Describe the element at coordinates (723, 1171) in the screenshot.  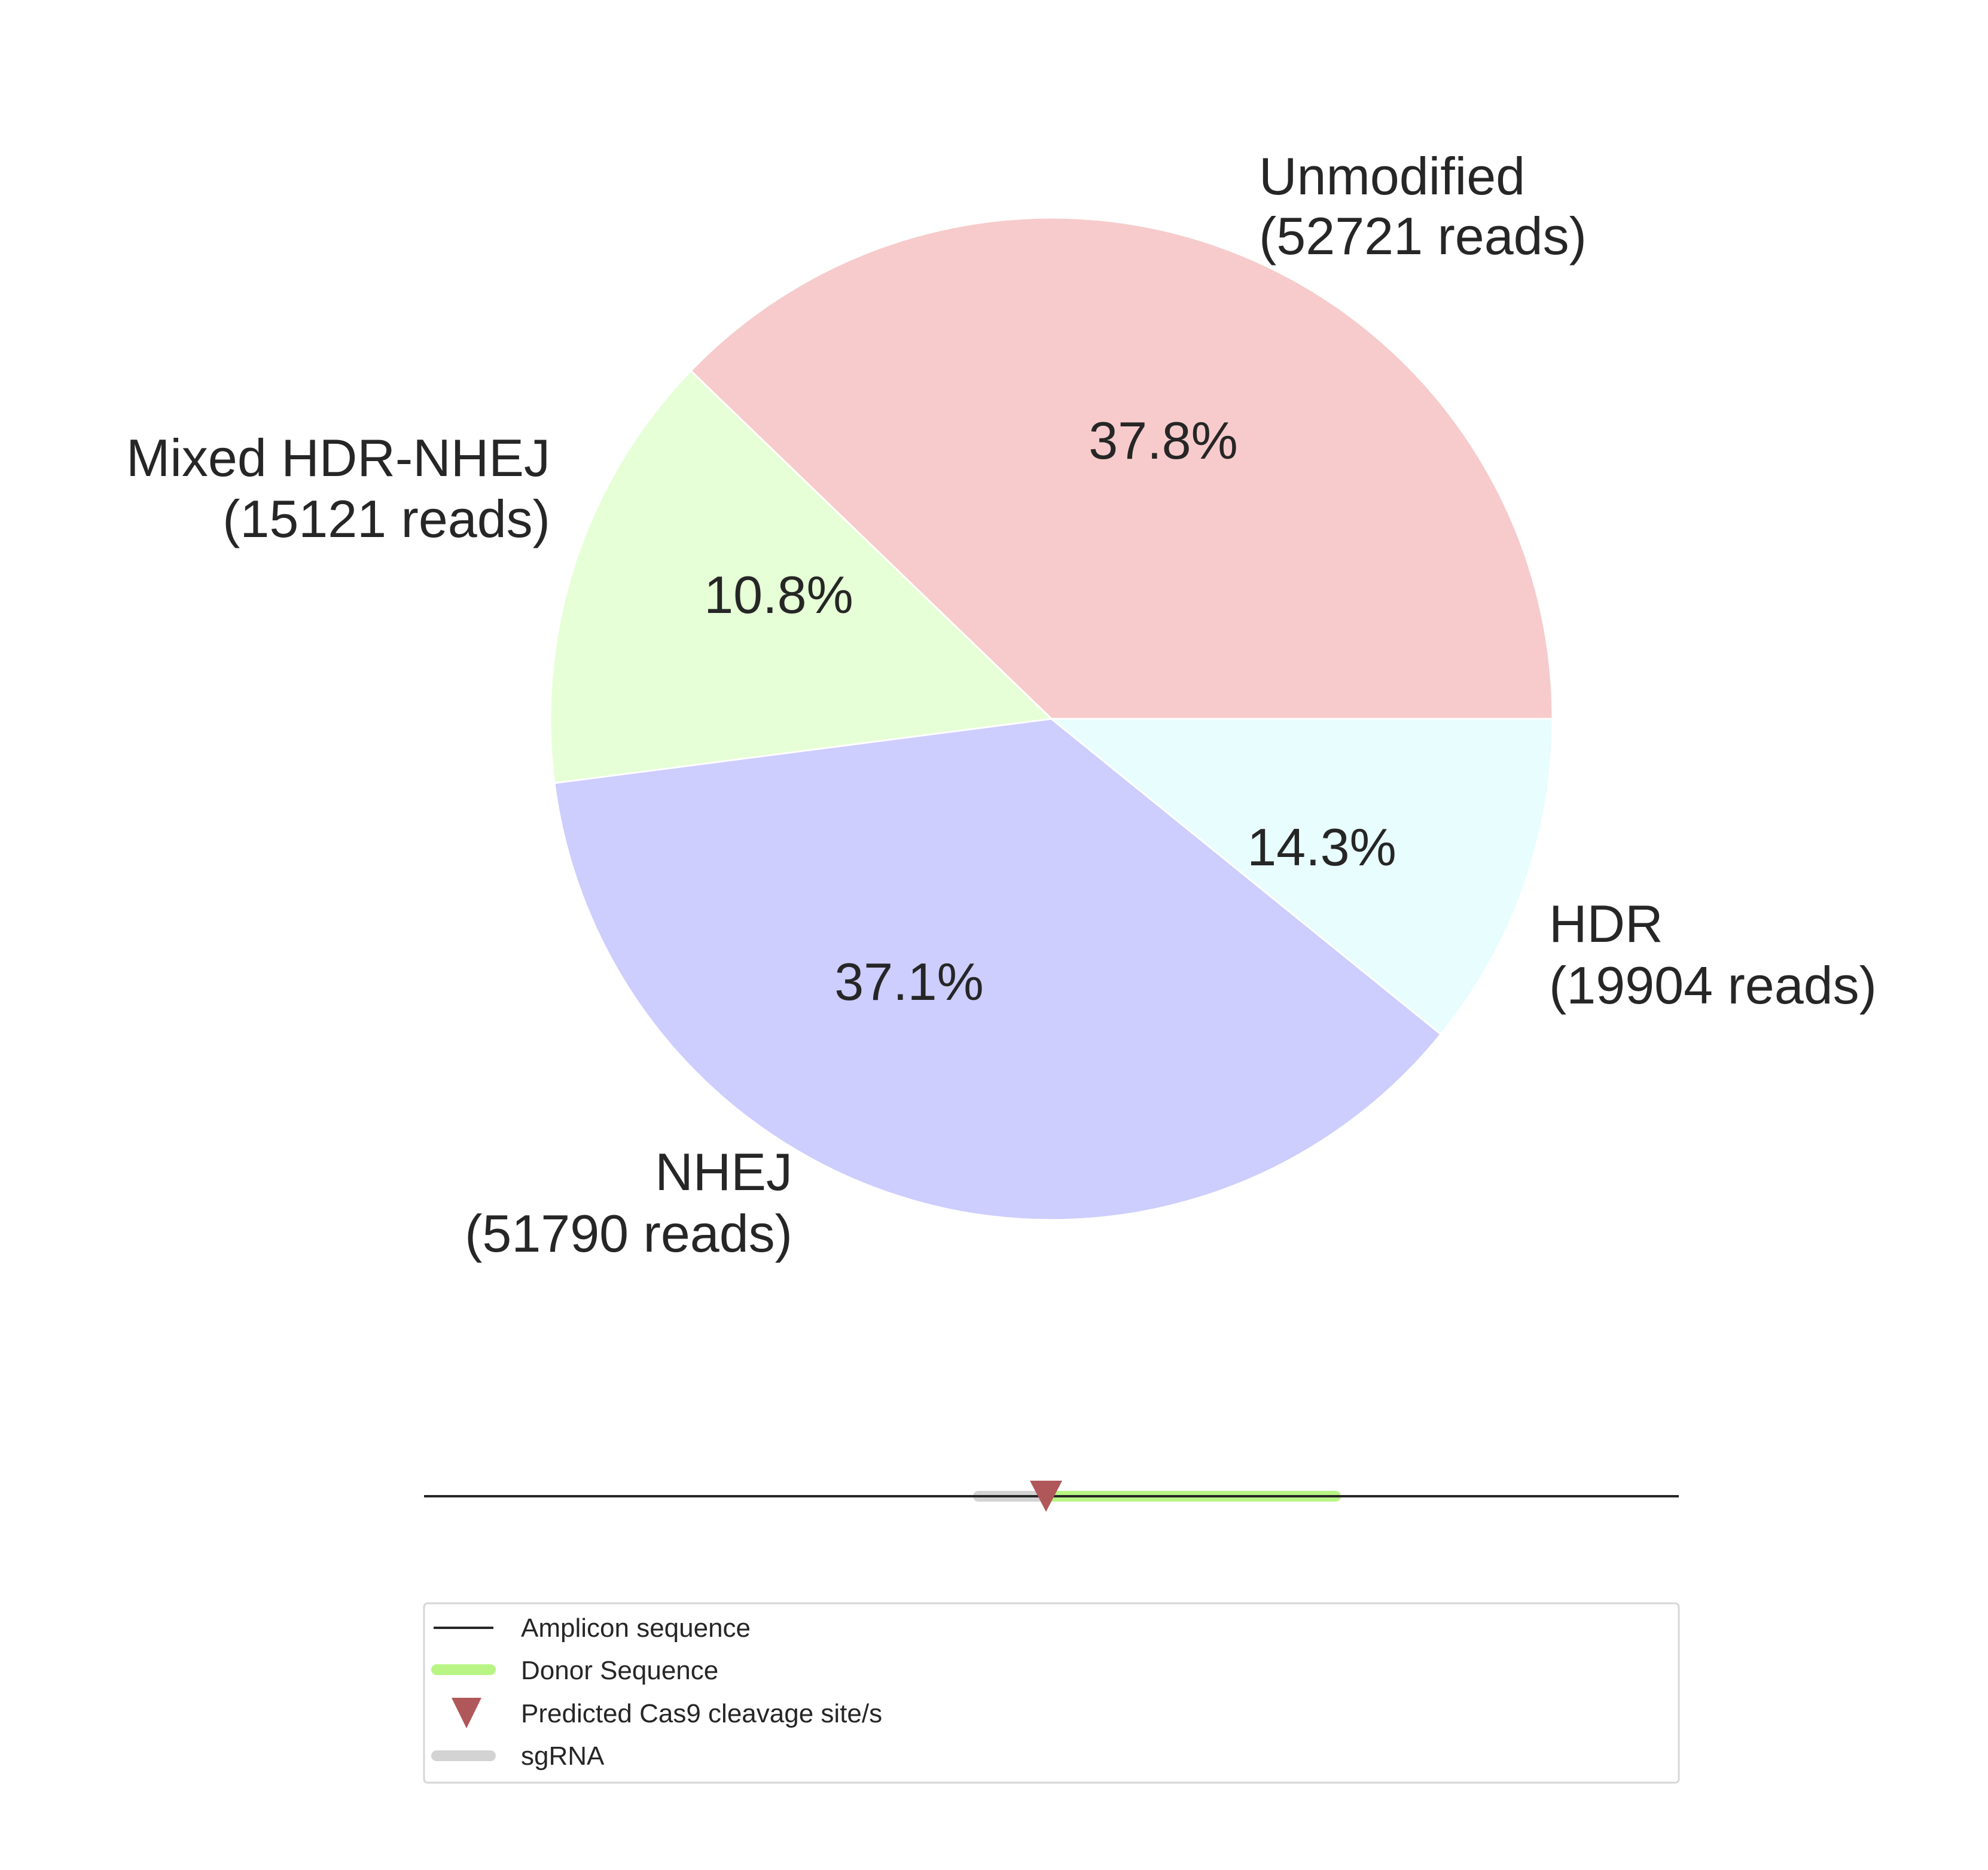
I see `slice-label-nhej-name: NHEJ` at that location.